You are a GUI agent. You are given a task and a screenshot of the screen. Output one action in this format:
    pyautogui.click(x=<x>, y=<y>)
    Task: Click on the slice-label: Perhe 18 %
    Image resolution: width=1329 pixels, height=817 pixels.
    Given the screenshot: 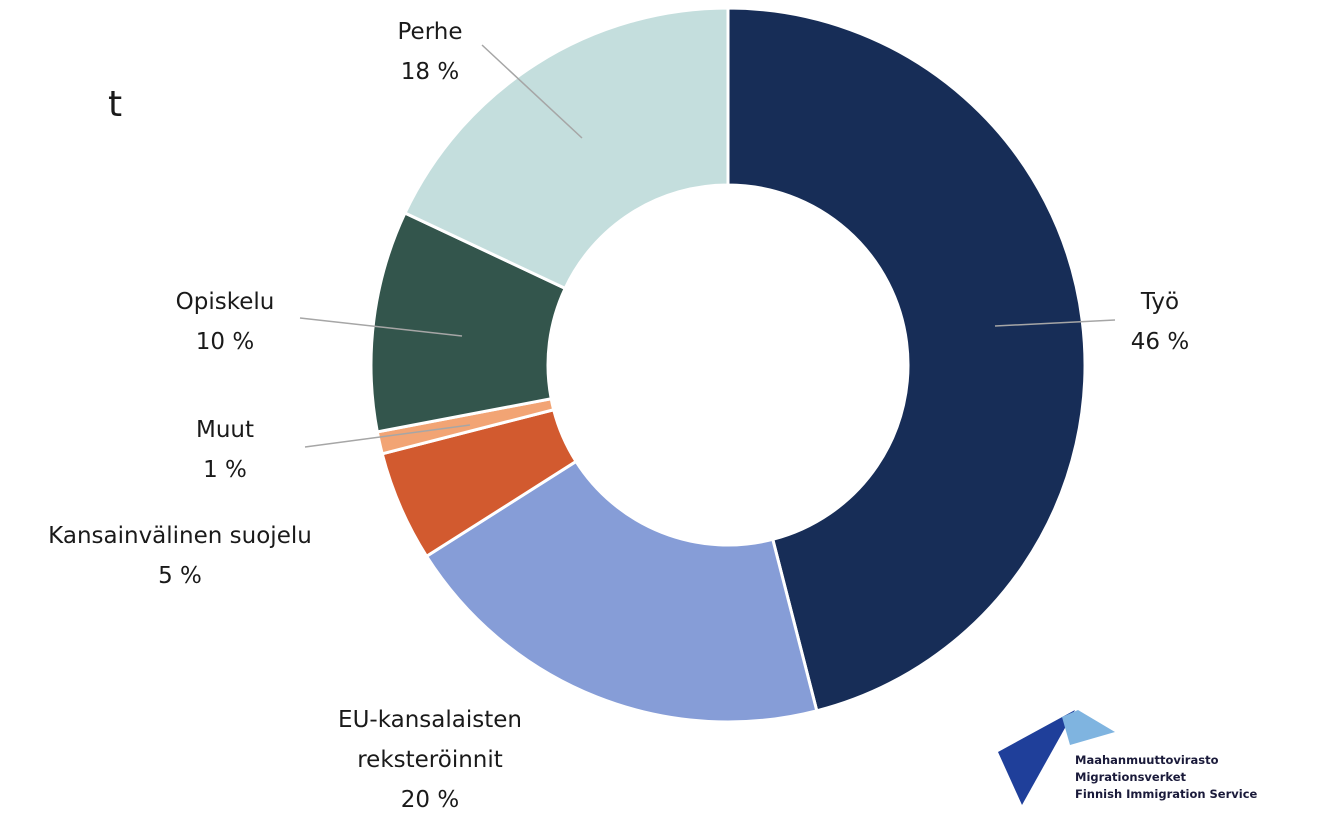 What is the action you would take?
    pyautogui.click(x=430, y=52)
    